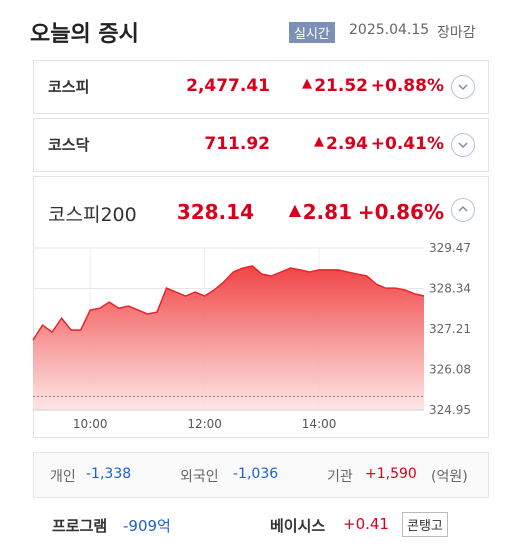 This screenshot has width=510, height=556. I want to click on badge: 실시간, so click(312, 32).